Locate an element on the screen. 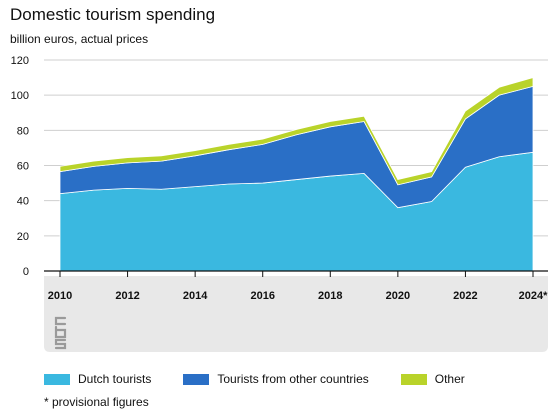  y-tick-label: 0 is located at coordinates (26, 272).